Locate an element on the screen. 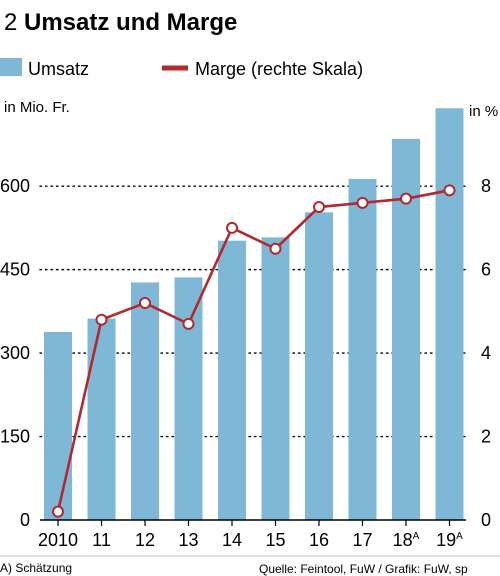 The width and height of the screenshot is (500, 576). y-left-tick-label: 300 is located at coordinates (15, 353).